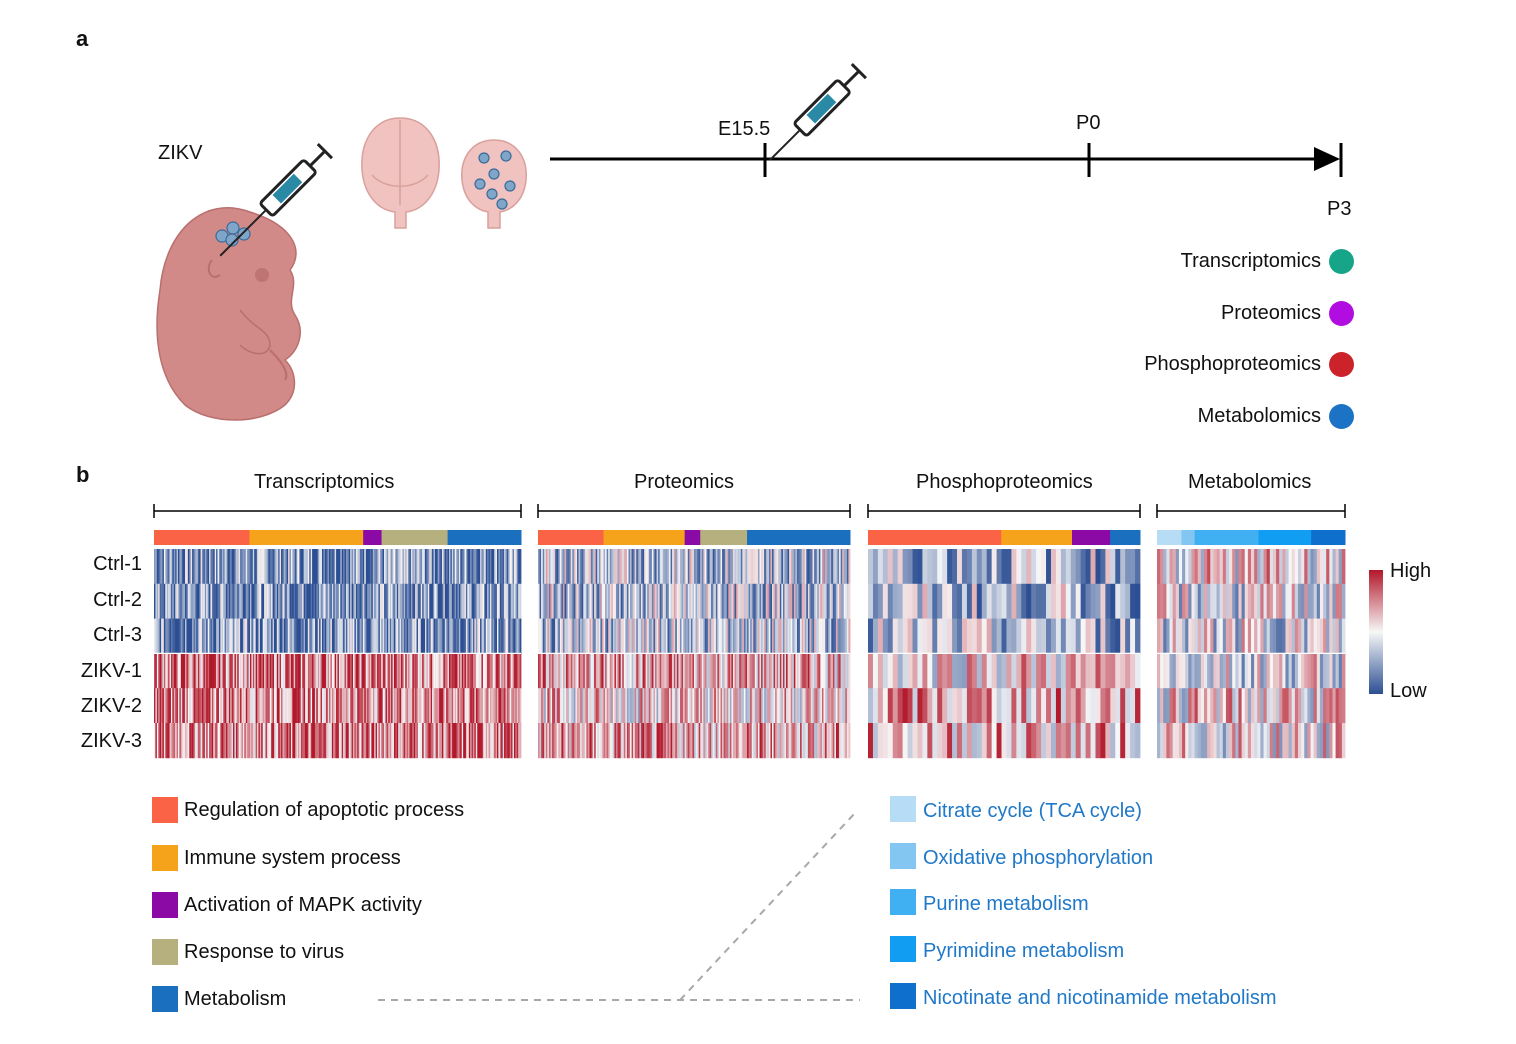  Describe the element at coordinates (1088, 123) in the screenshot. I see `timepoint-p0: P0` at that location.